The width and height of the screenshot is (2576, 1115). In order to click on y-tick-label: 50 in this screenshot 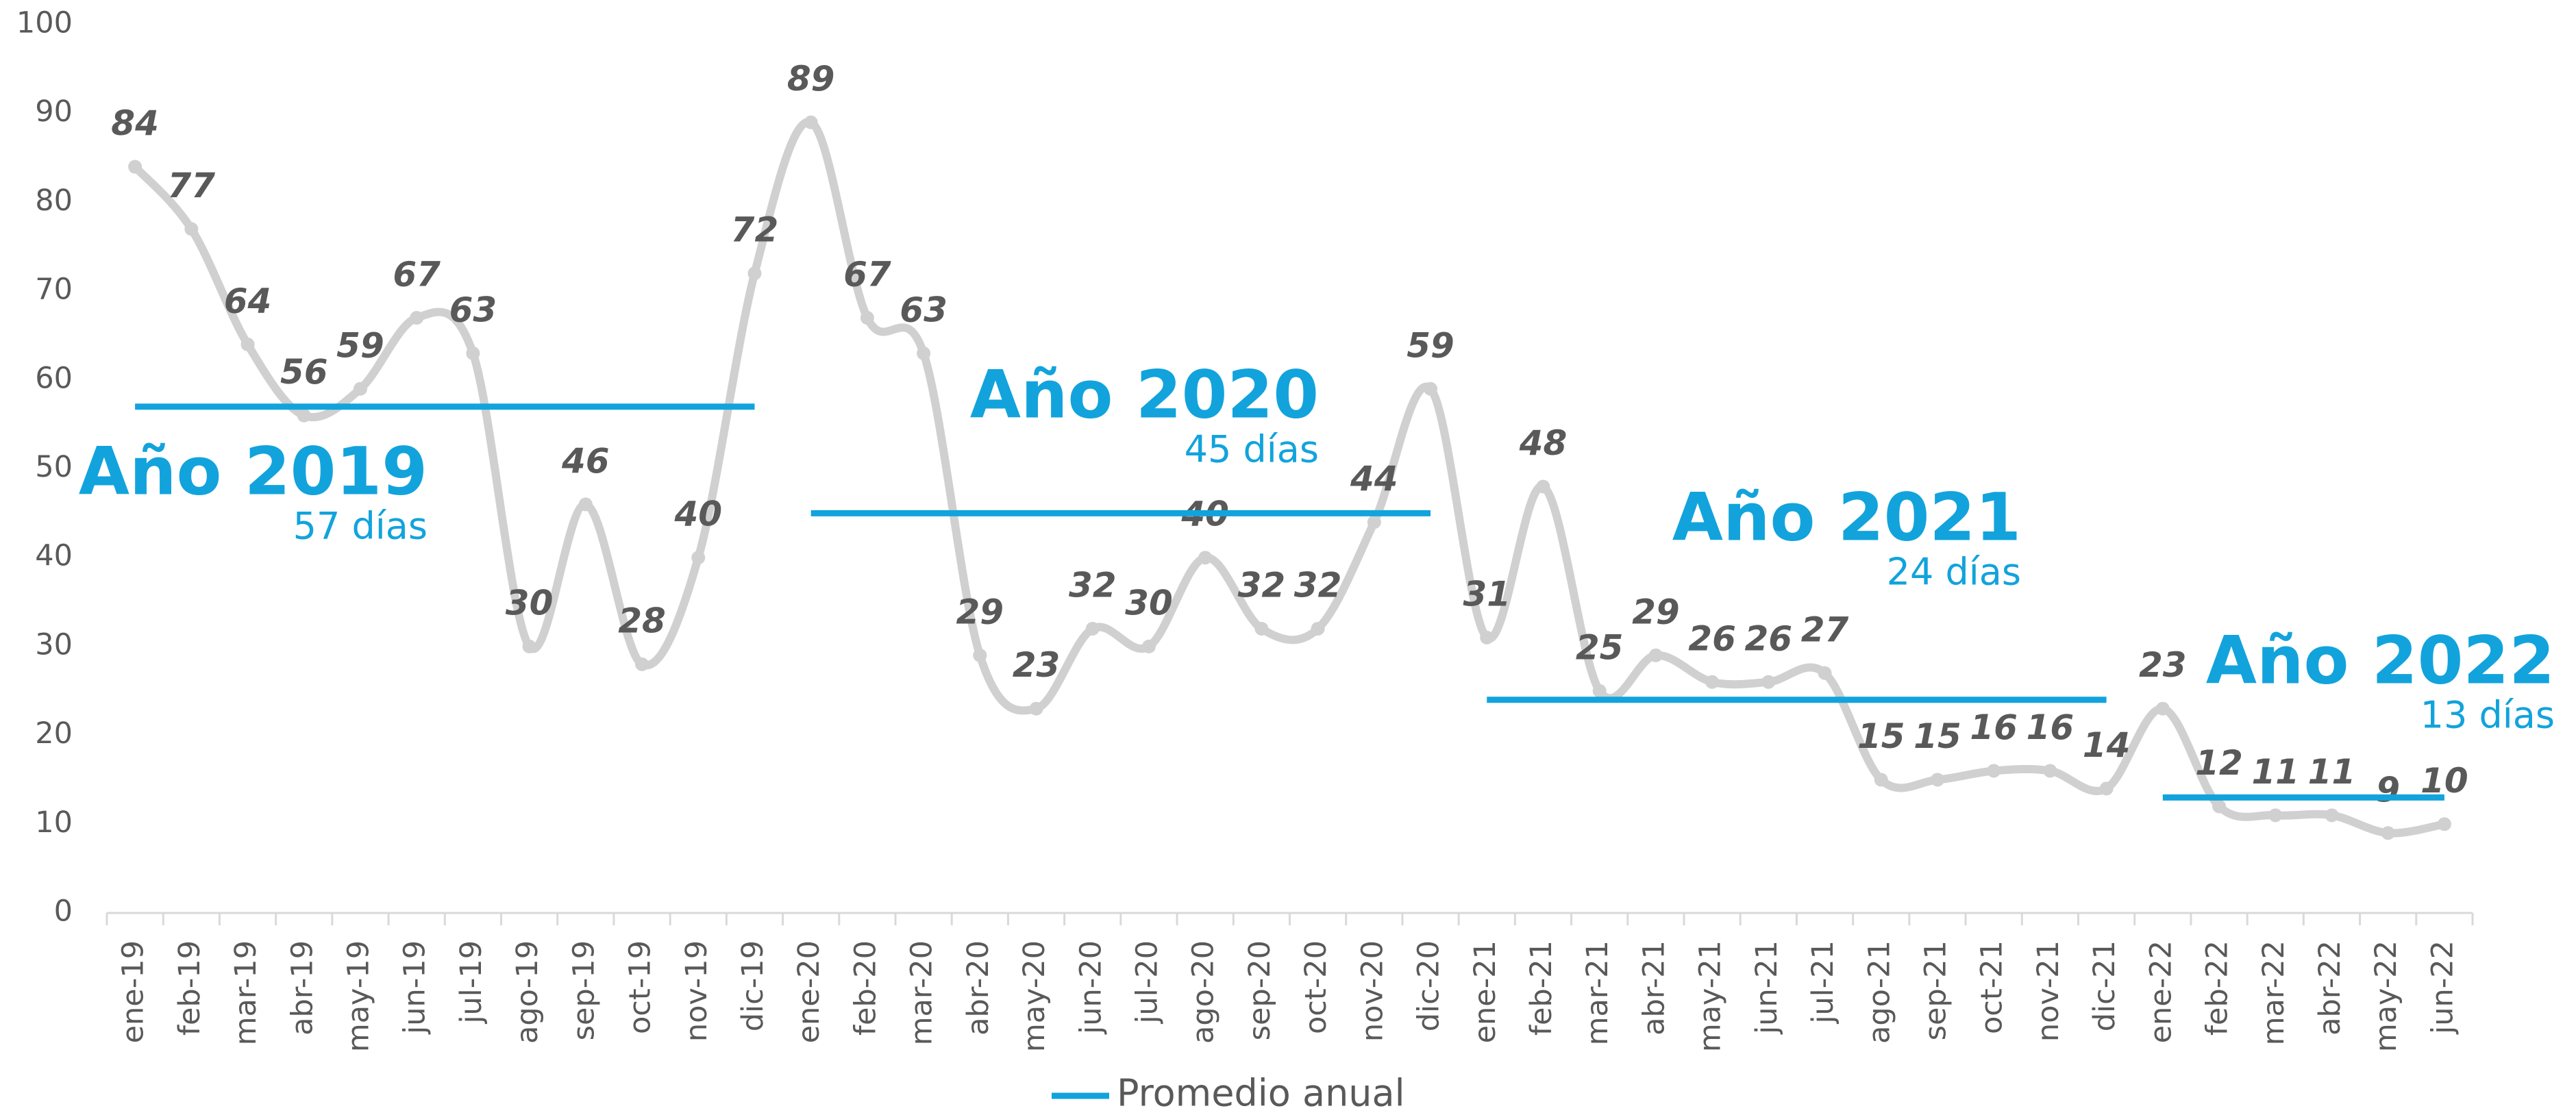, I will do `click(54, 467)`.